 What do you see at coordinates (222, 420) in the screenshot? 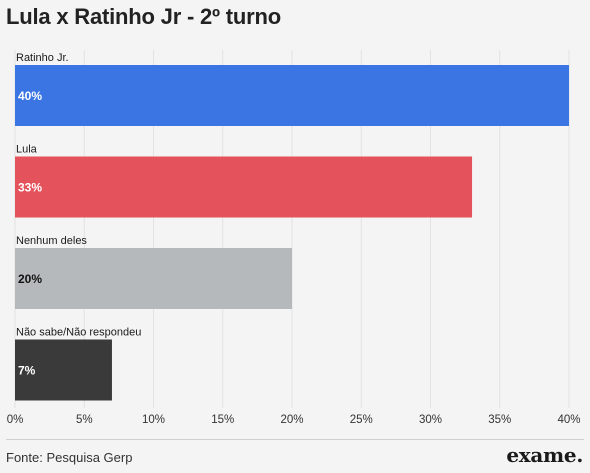
I see `x-tick-label: 15%` at bounding box center [222, 420].